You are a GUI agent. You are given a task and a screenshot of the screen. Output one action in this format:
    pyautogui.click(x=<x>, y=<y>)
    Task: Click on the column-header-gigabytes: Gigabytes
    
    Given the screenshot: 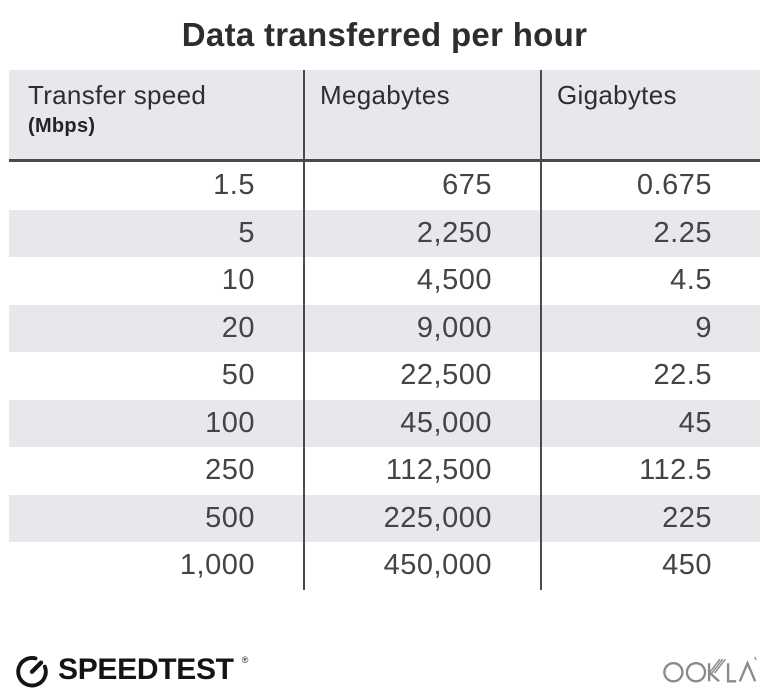 What is the action you would take?
    pyautogui.click(x=650, y=114)
    